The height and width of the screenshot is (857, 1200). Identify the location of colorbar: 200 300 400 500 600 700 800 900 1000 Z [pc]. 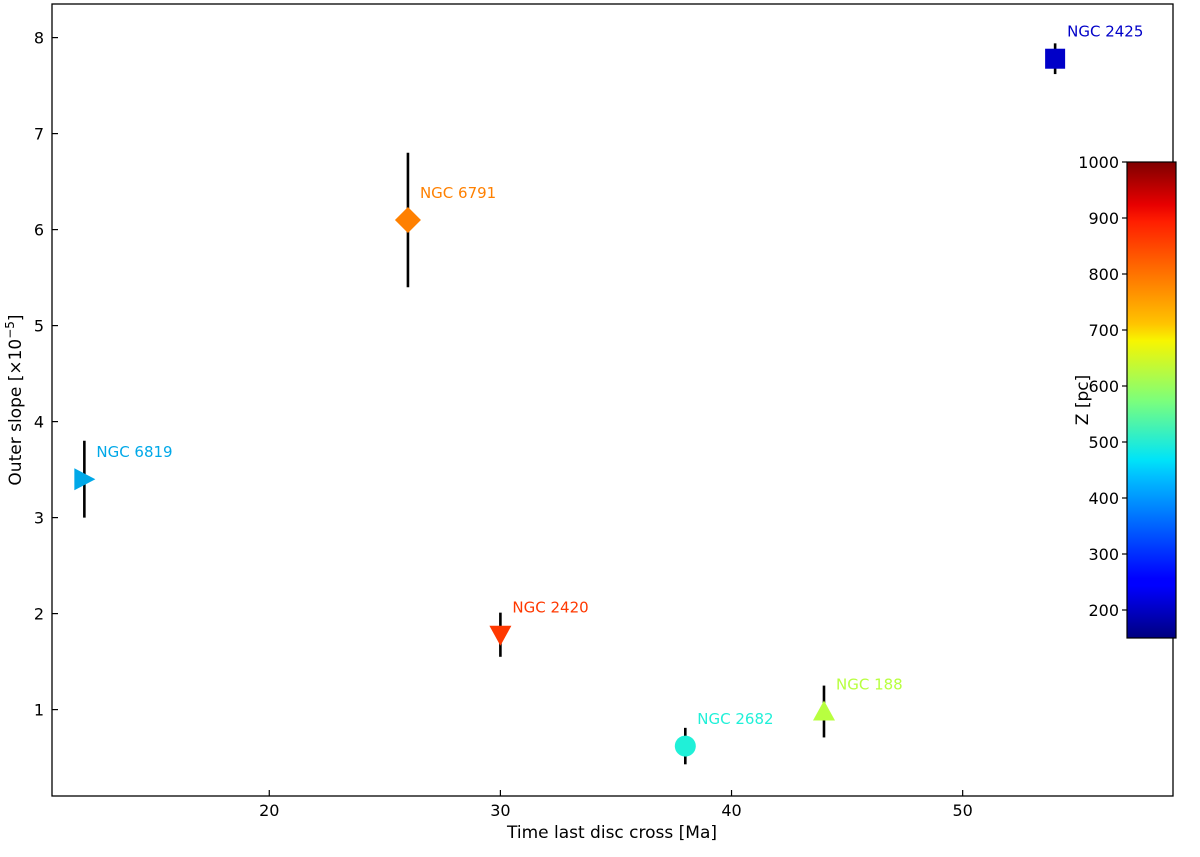
(1125, 396).